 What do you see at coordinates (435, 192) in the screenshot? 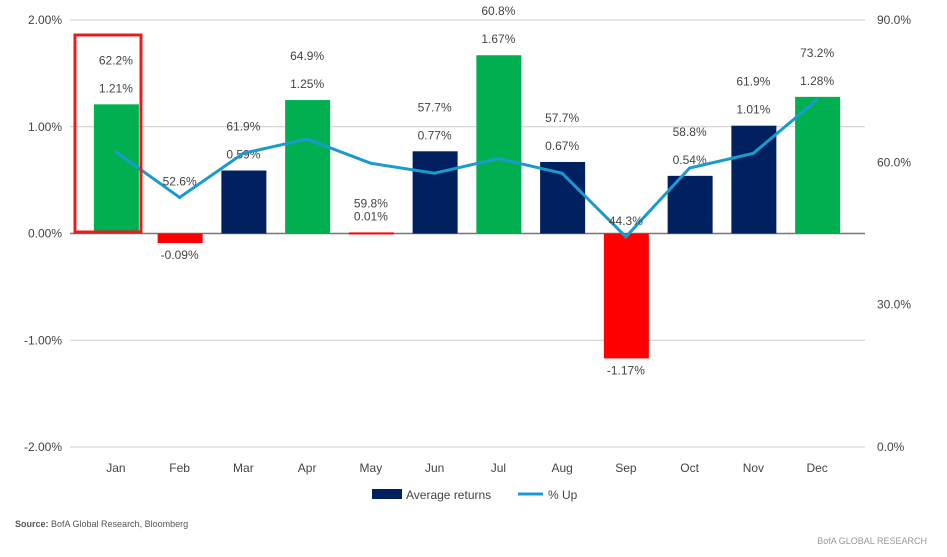
I see `bar-jun` at bounding box center [435, 192].